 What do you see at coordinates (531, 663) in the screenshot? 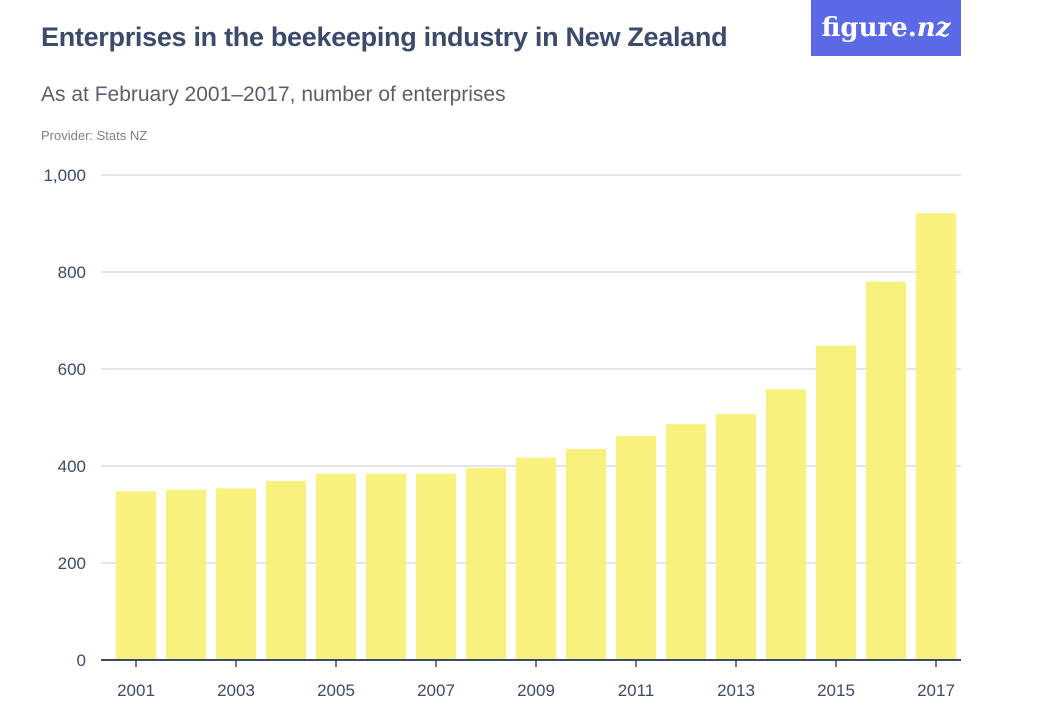
I see `axes` at bounding box center [531, 663].